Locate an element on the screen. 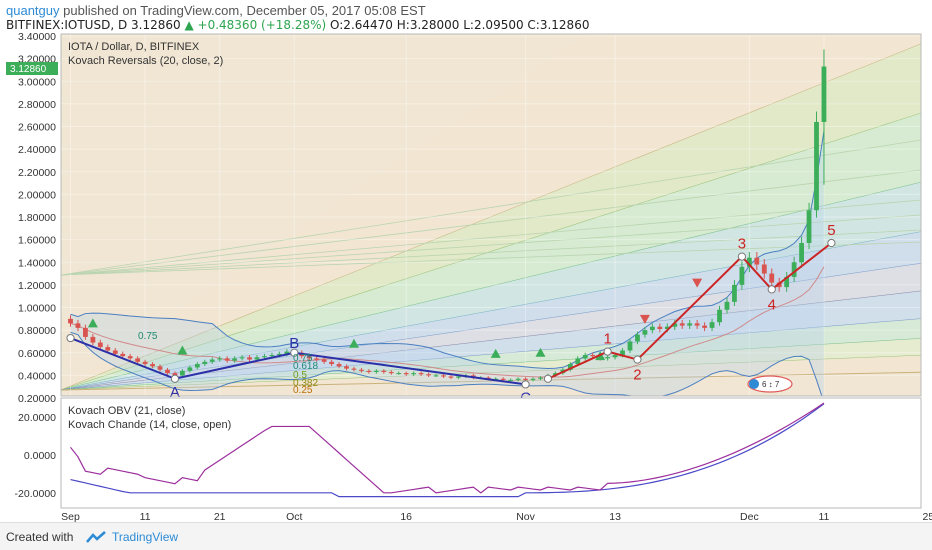  symbol-label: BITFINEX:IOTUSD, D is located at coordinates (67, 25).